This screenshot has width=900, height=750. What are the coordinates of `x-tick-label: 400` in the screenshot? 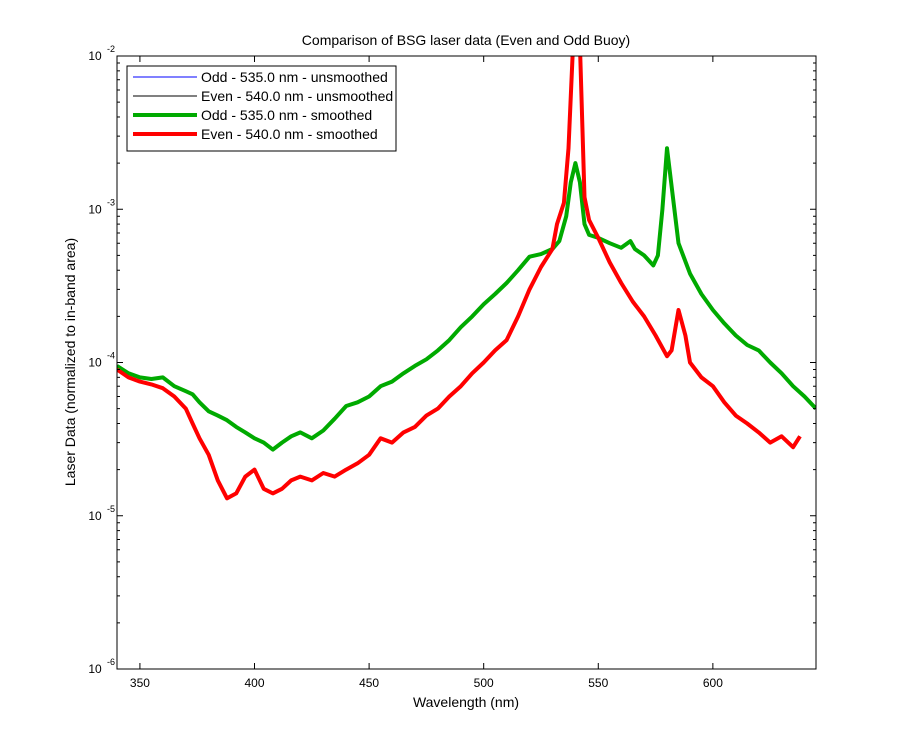 It's located at (254, 683).